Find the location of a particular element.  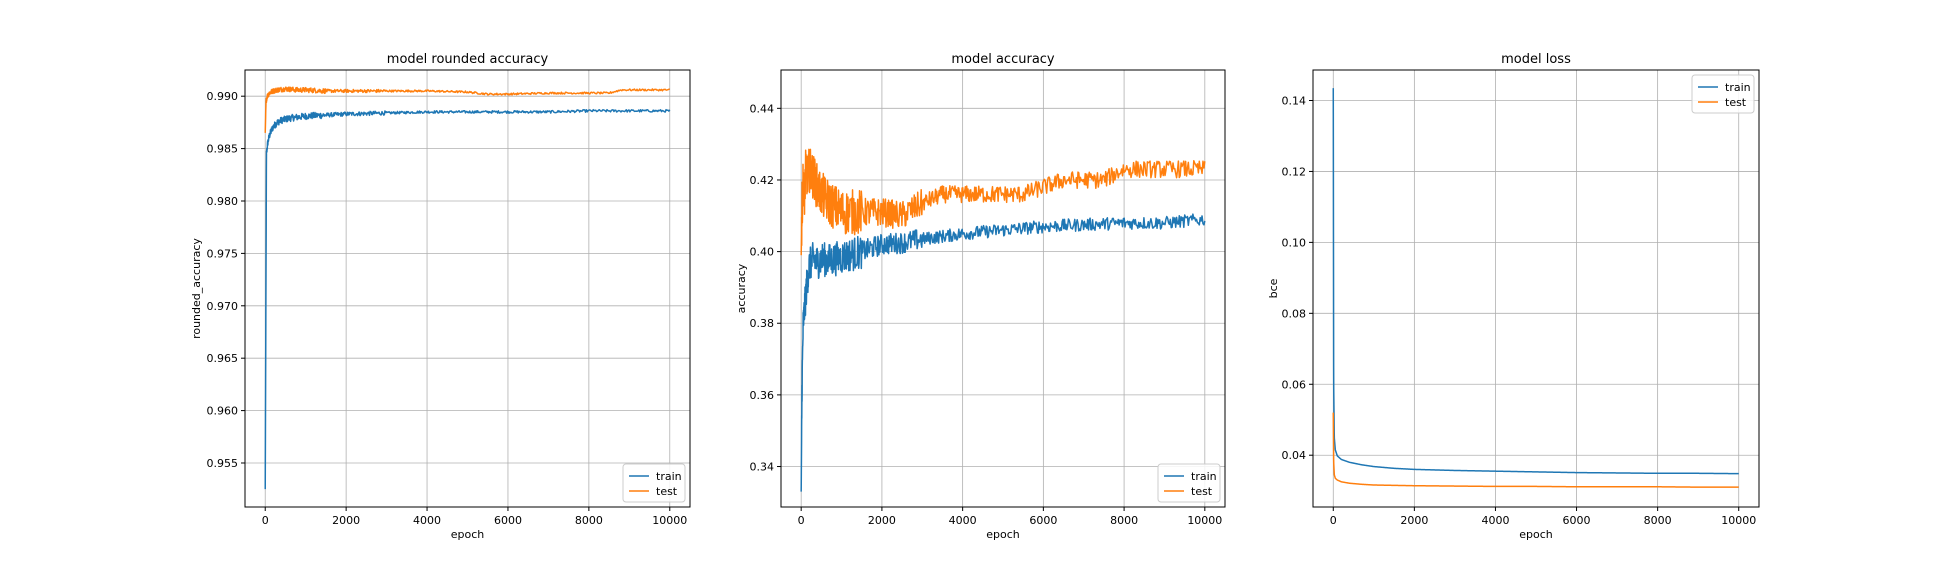

y-tick-label: 0.04 is located at coordinates (1294, 455).